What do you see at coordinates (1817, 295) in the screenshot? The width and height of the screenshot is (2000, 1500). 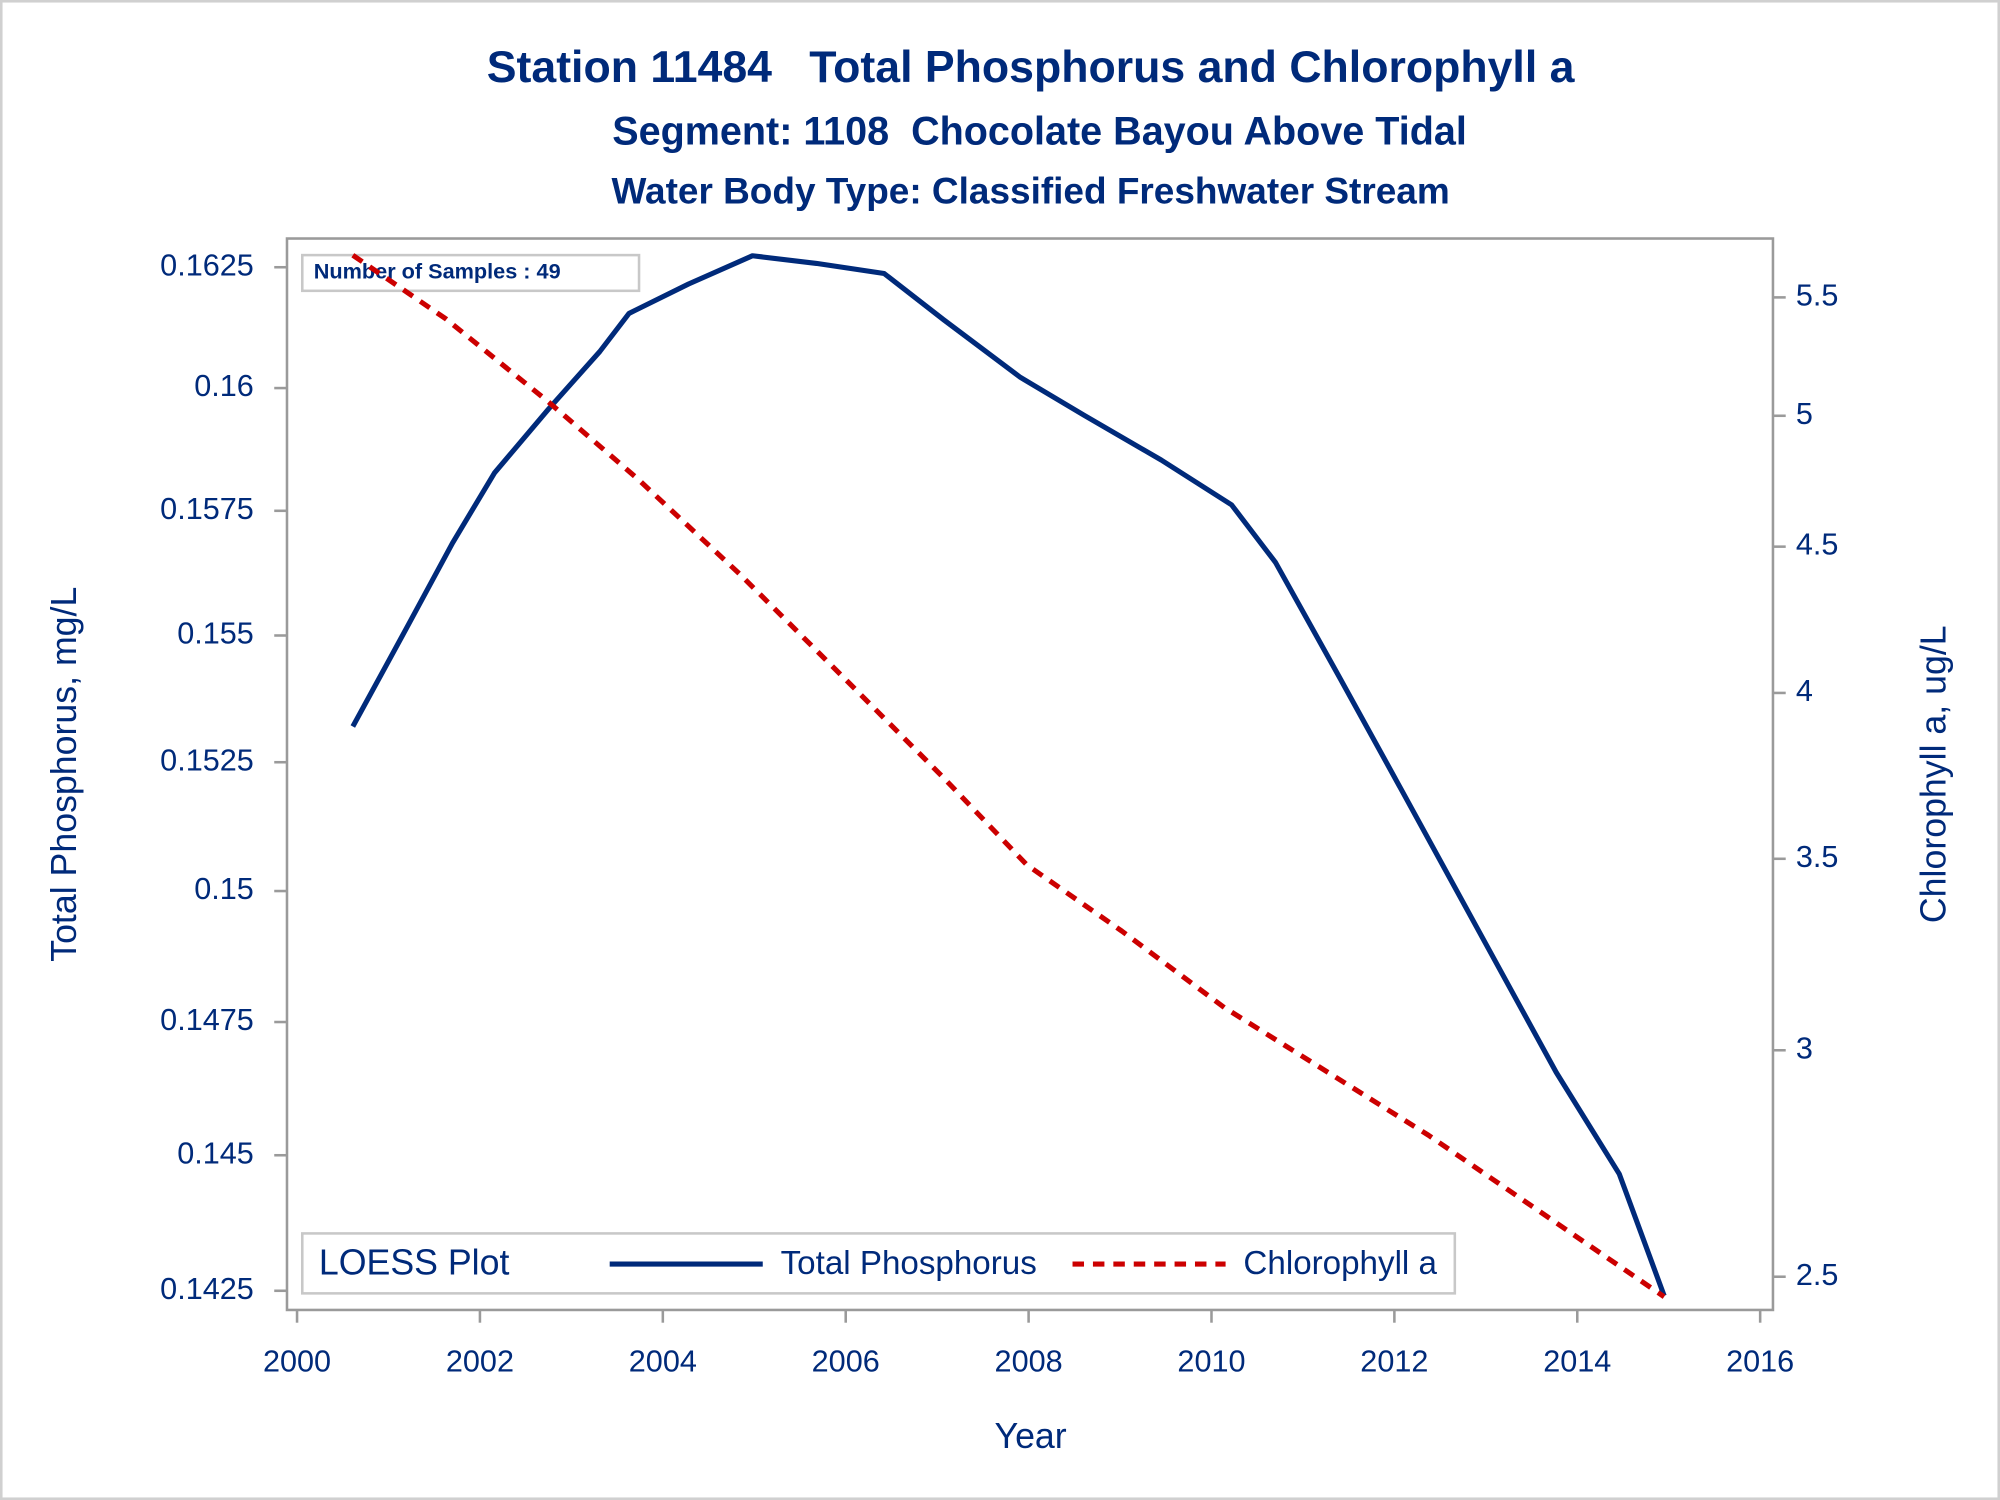 I see `y2-tick-label: 5.5` at bounding box center [1817, 295].